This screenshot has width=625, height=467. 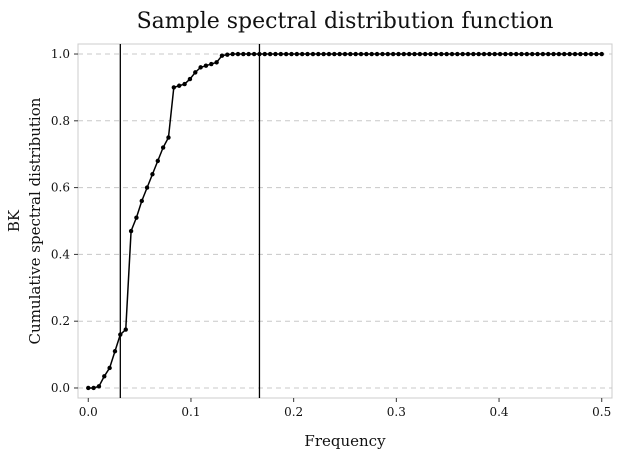 I want to click on chart-title: Sample spectral distribution function, so click(x=345, y=21).